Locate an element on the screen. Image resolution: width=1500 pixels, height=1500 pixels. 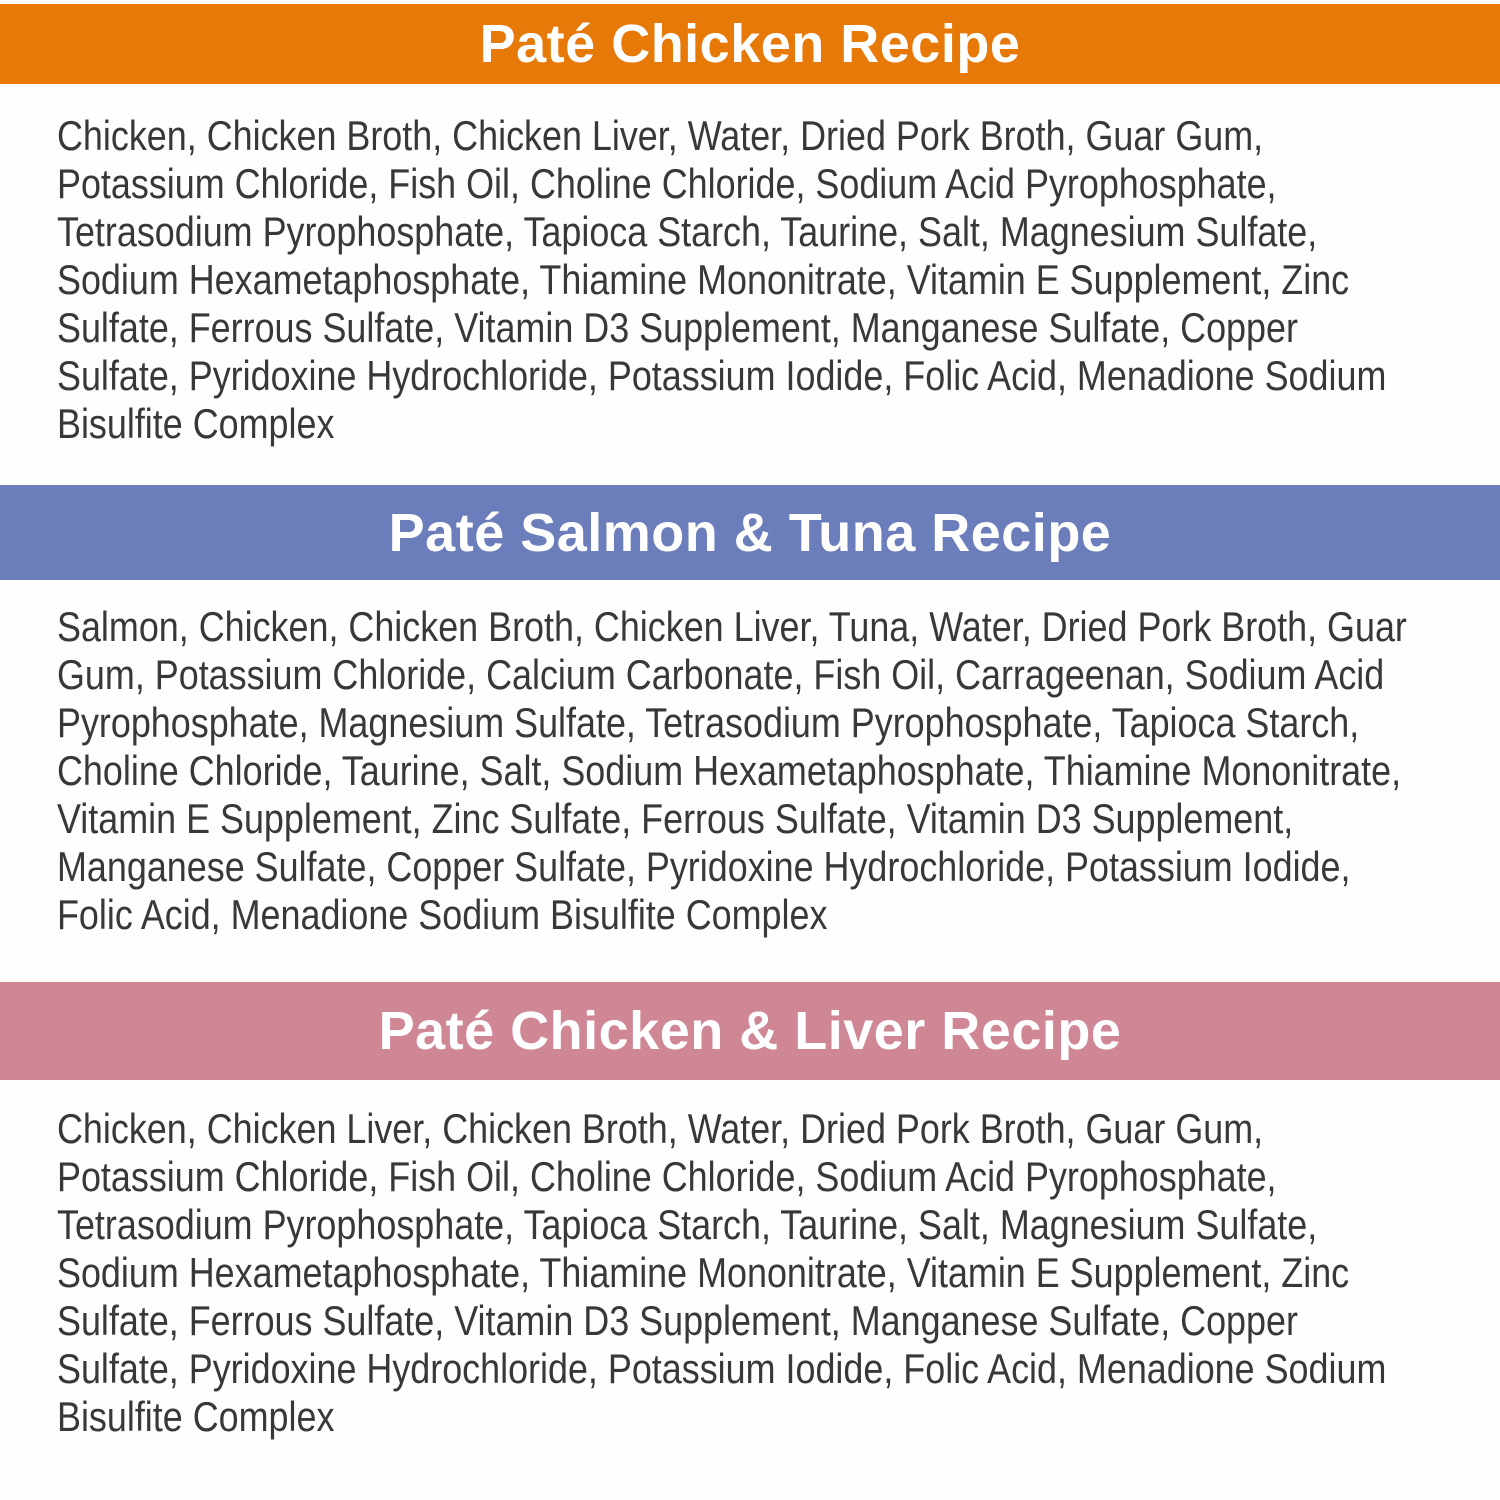
recipe-header-chicken-liver: Paté Chicken & Liver Recipe is located at coordinates (750, 1031).